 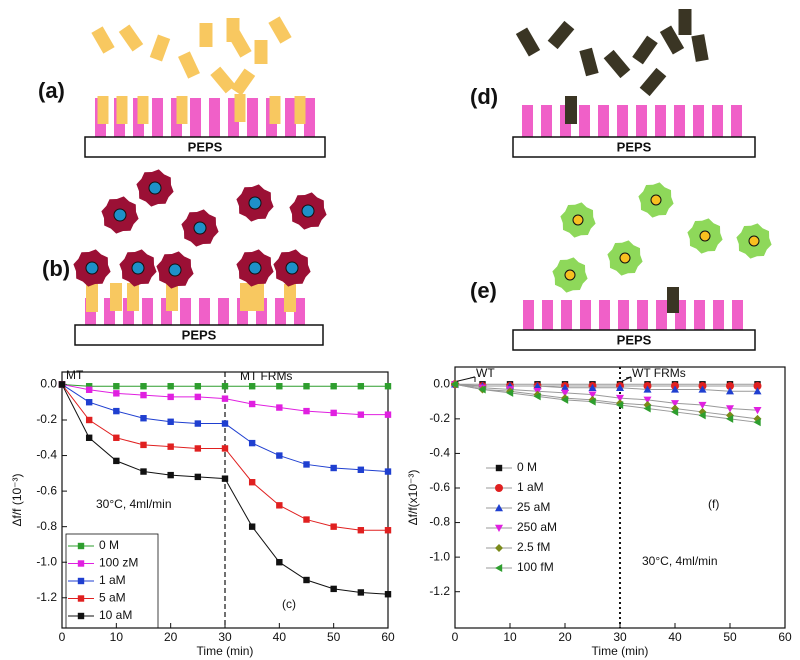 I want to click on x-tick-label: 20, so click(x=565, y=637).